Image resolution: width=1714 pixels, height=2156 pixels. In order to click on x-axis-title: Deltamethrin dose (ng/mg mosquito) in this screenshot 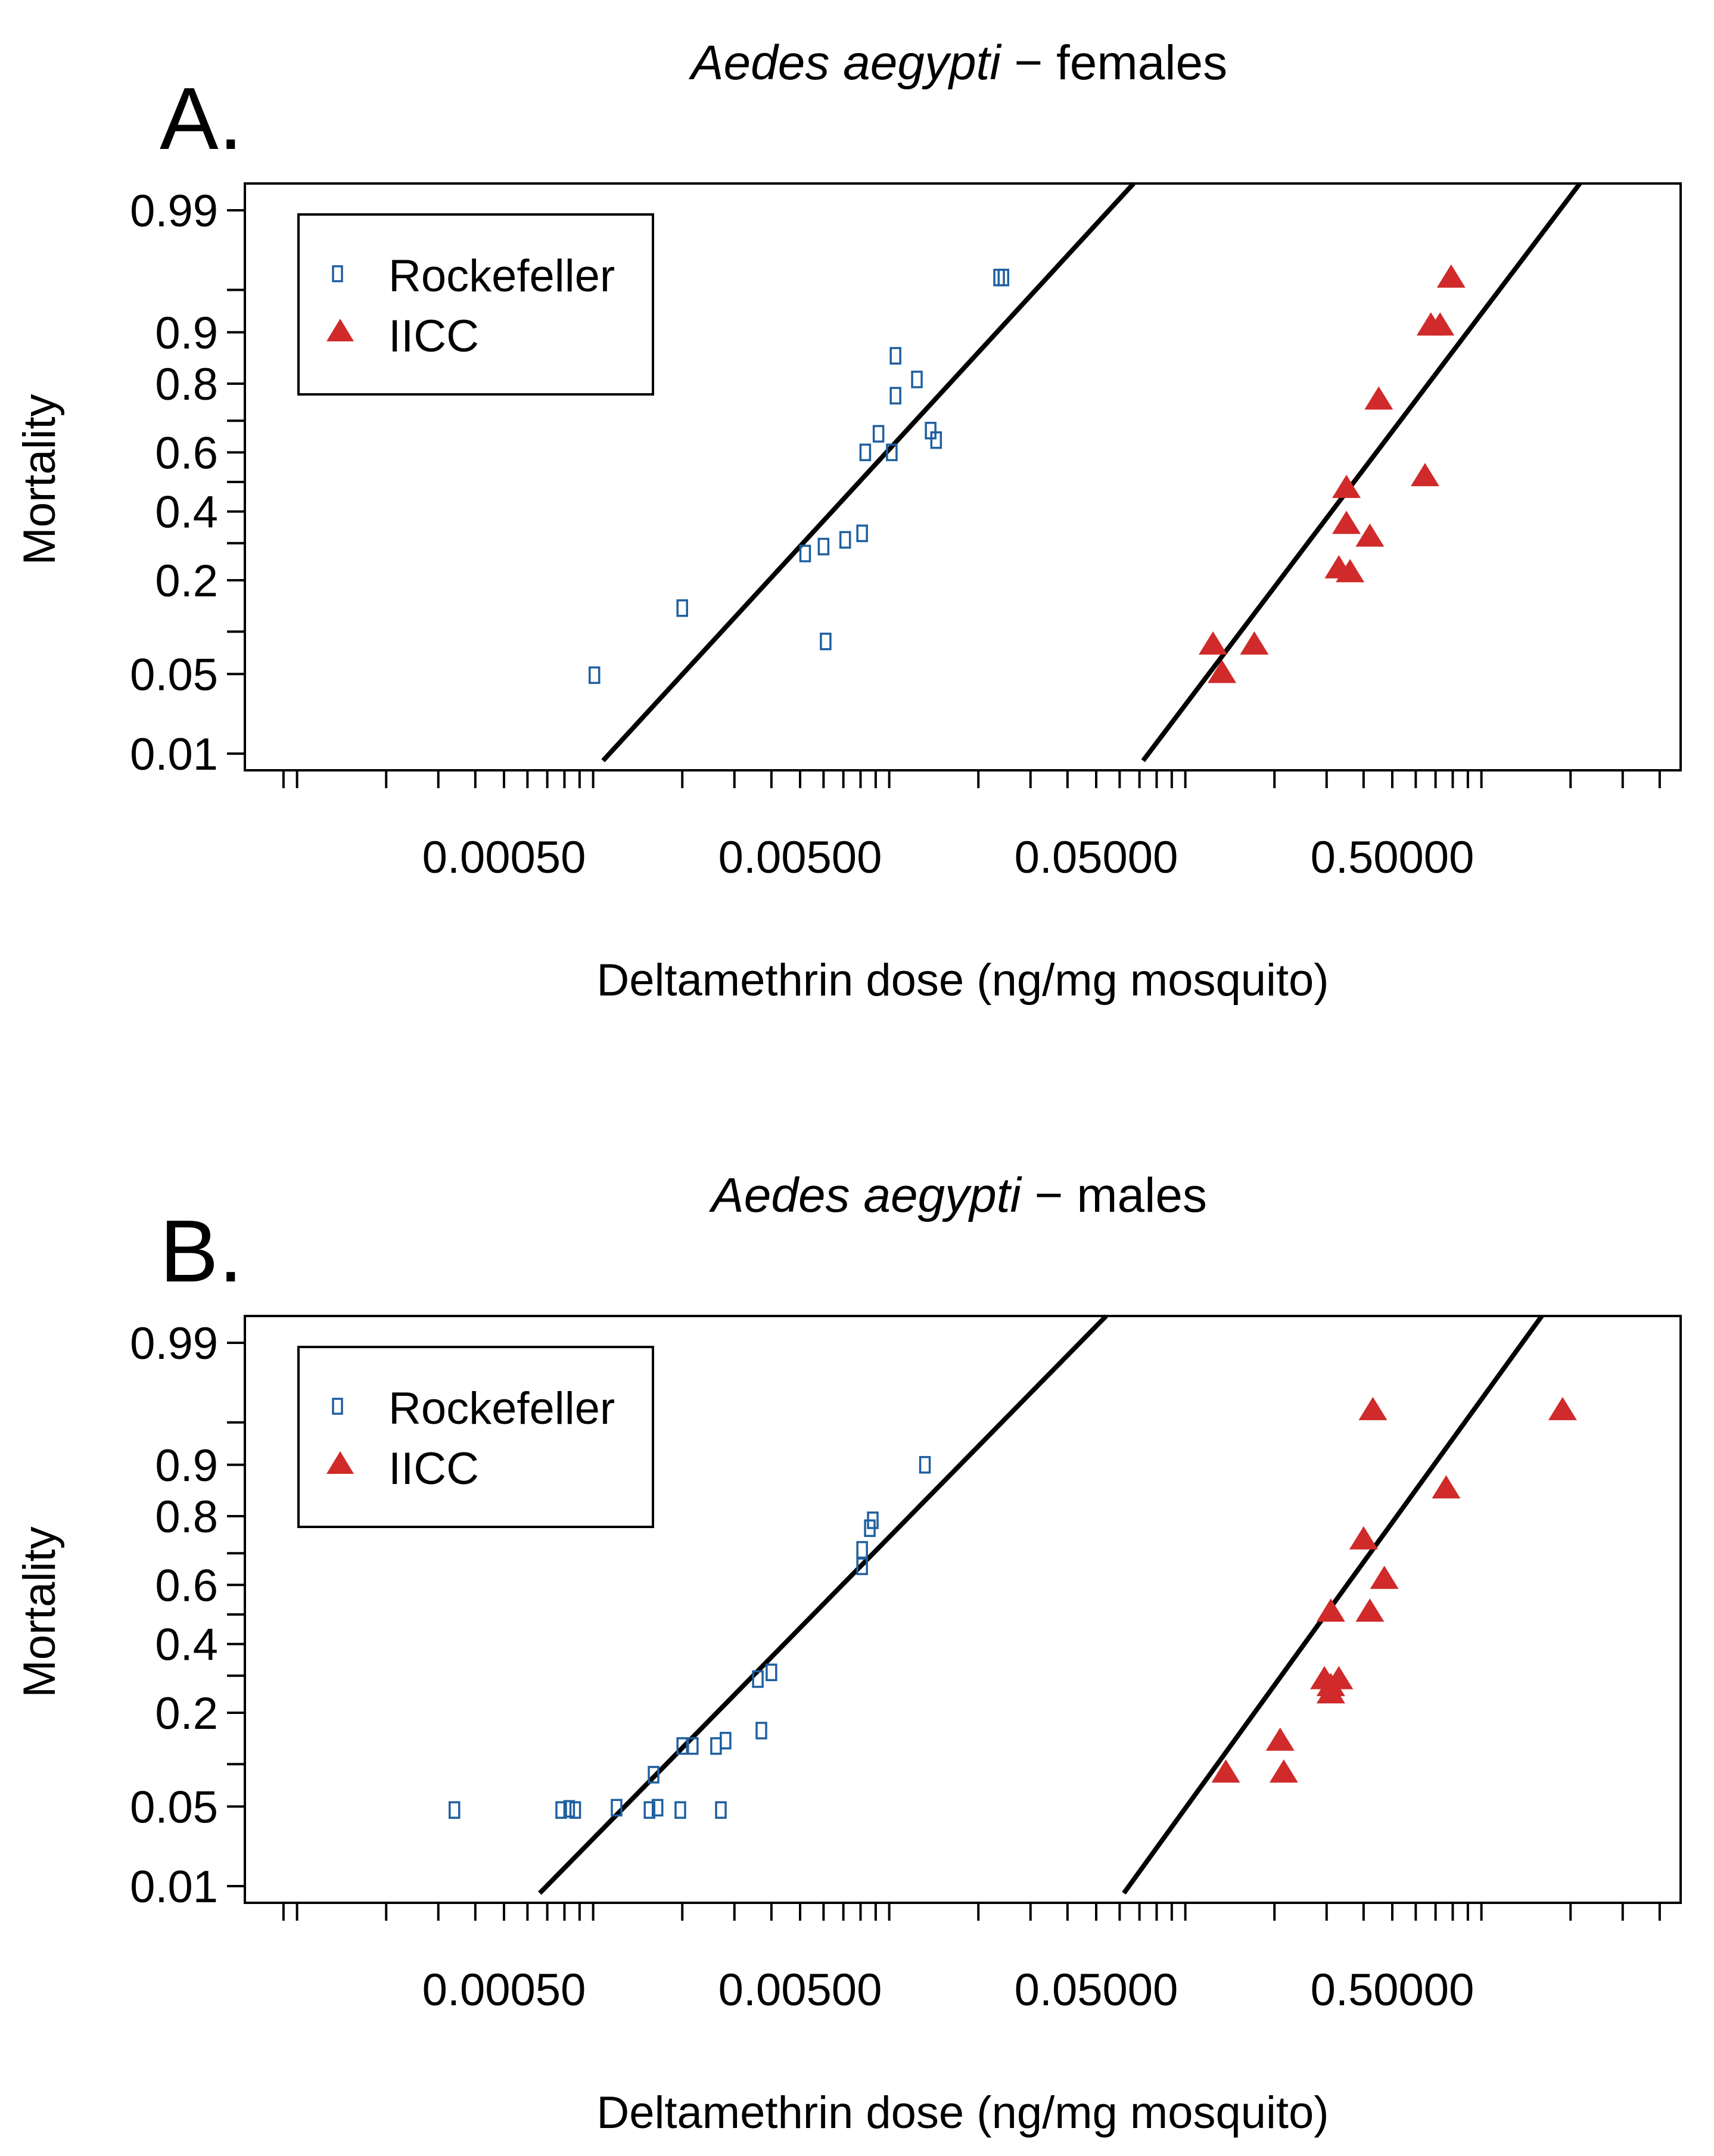, I will do `click(962, 980)`.